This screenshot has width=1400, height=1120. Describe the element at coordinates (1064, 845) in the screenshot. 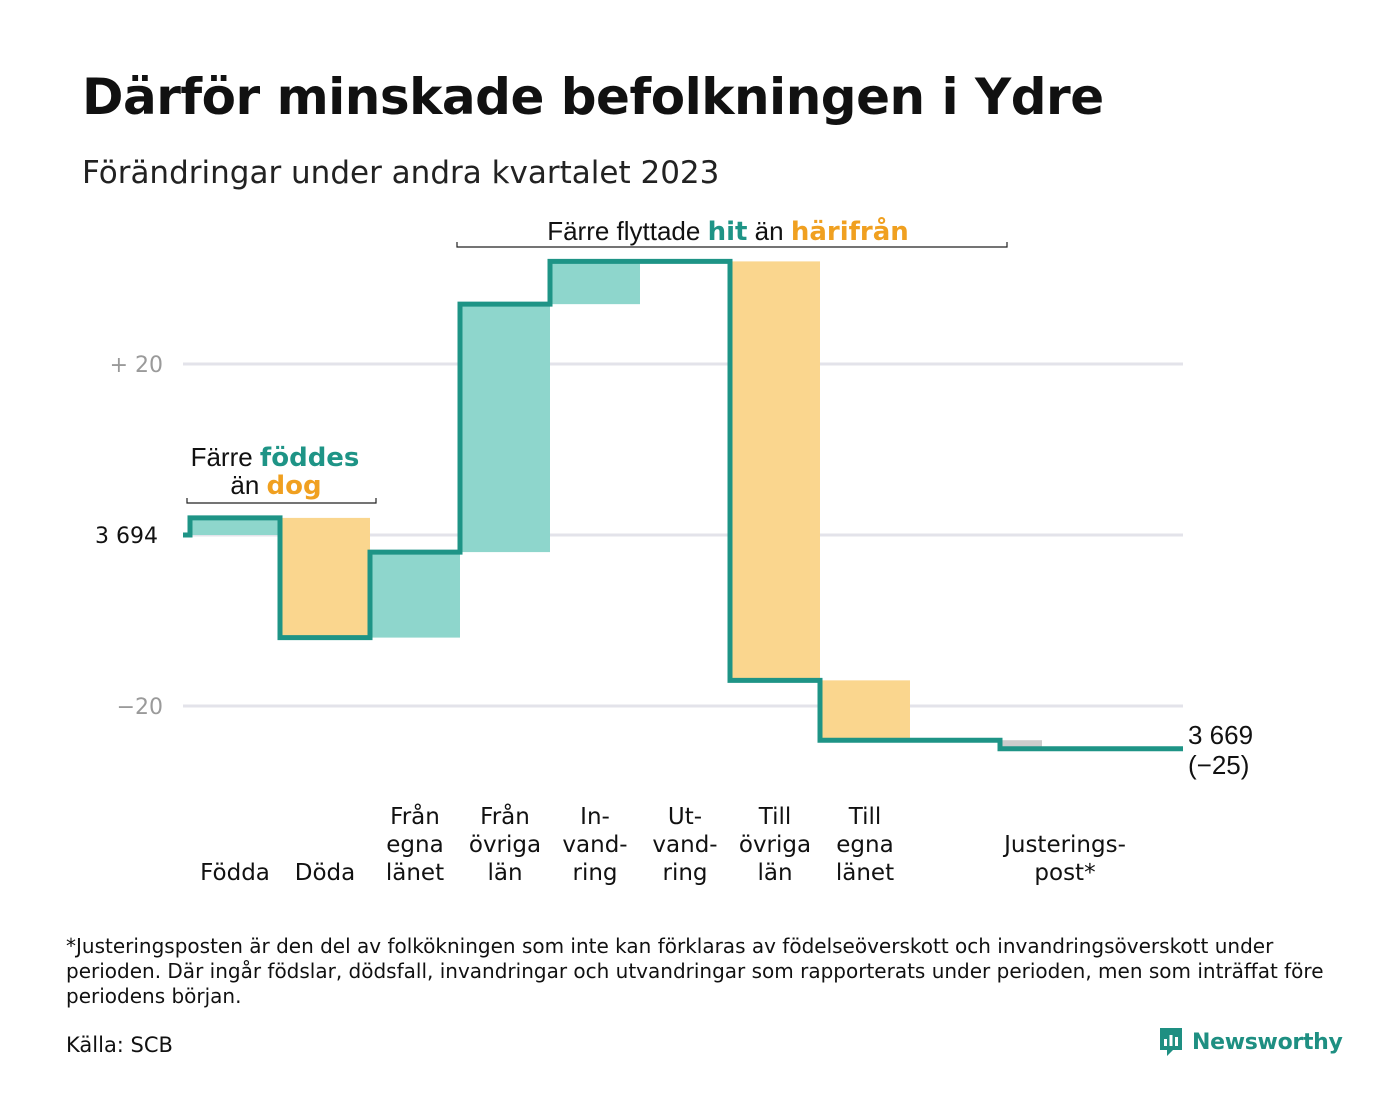

I see `category-label: Justerings-` at that location.